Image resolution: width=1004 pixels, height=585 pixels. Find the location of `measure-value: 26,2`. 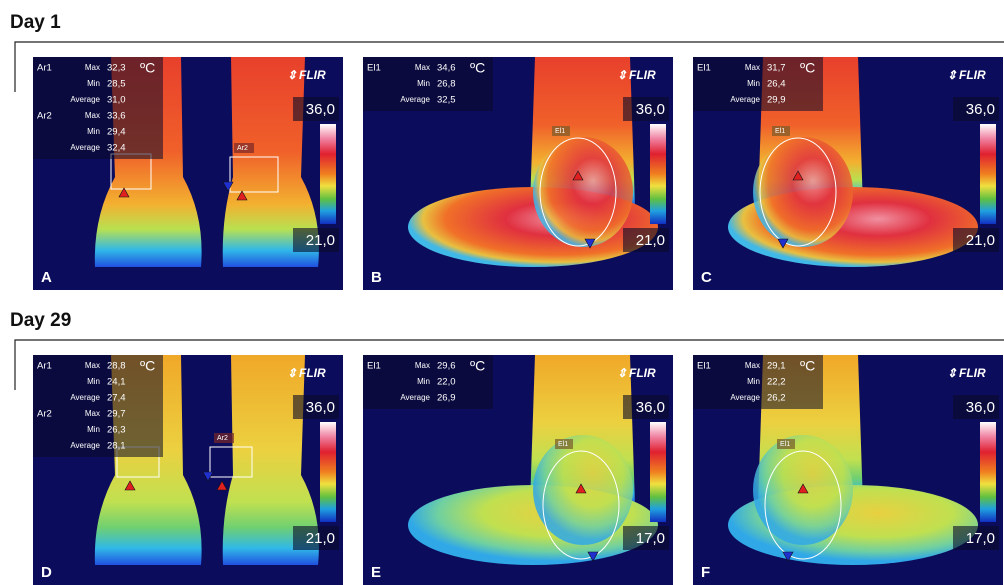

measure-value: 26,2 is located at coordinates (776, 398).